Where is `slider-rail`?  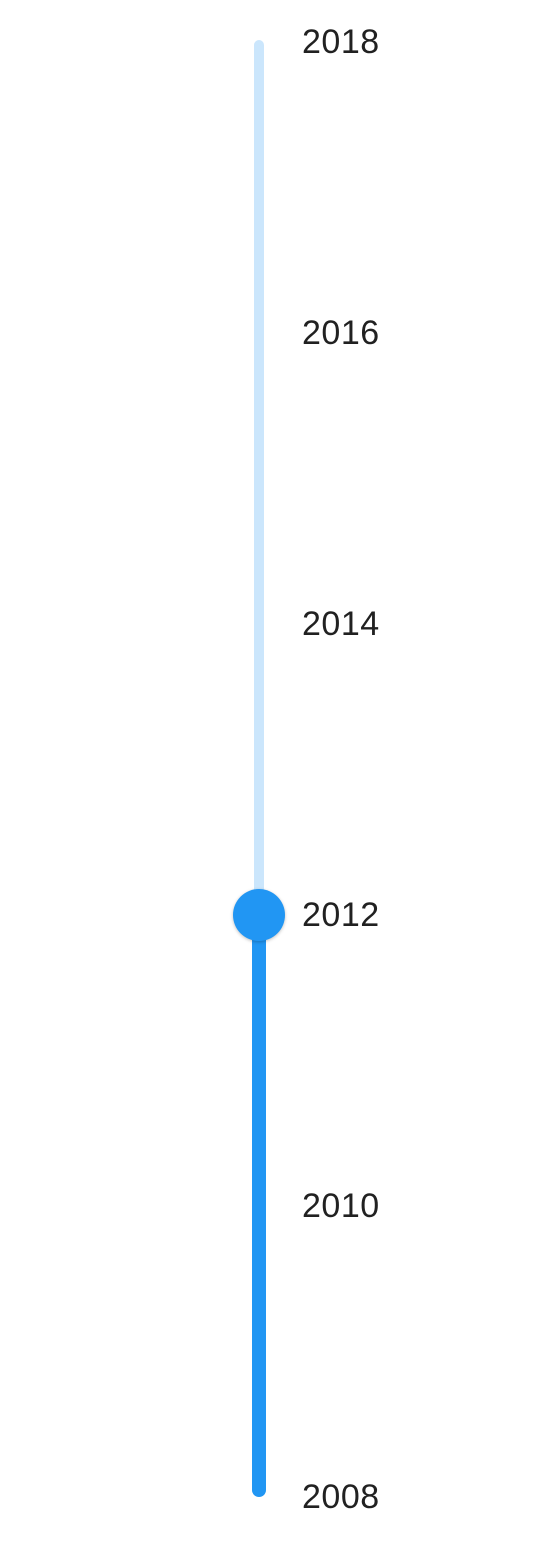
slider-rail is located at coordinates (259, 768).